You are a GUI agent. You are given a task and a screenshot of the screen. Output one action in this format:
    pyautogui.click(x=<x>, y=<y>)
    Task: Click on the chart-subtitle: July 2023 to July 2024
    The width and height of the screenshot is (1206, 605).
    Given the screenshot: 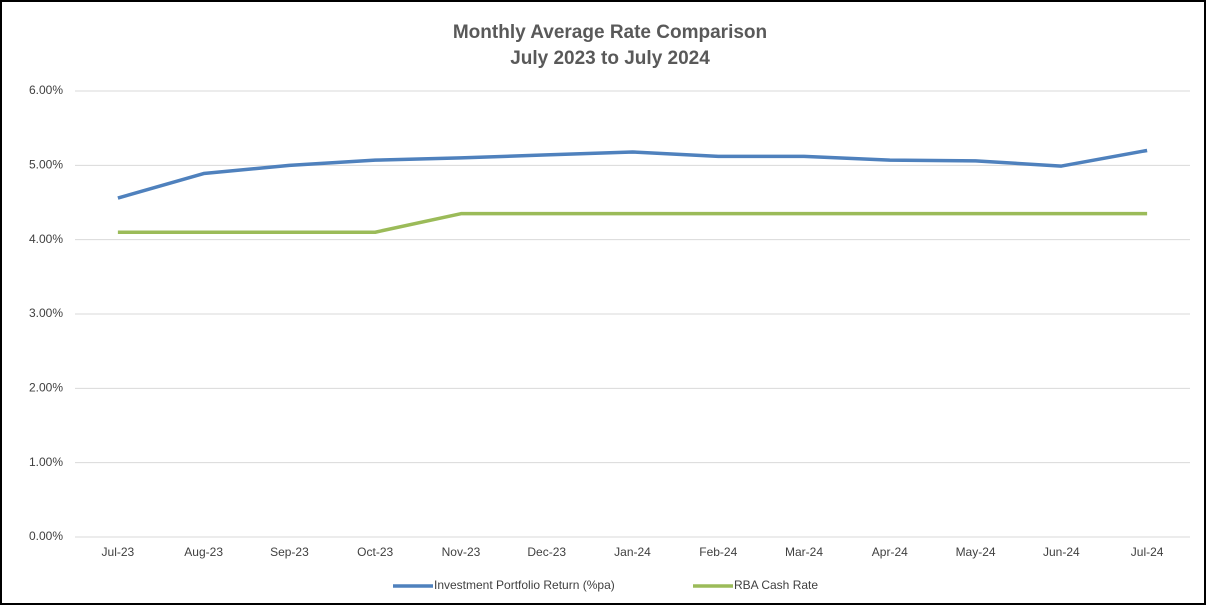 What is the action you would take?
    pyautogui.click(x=610, y=58)
    